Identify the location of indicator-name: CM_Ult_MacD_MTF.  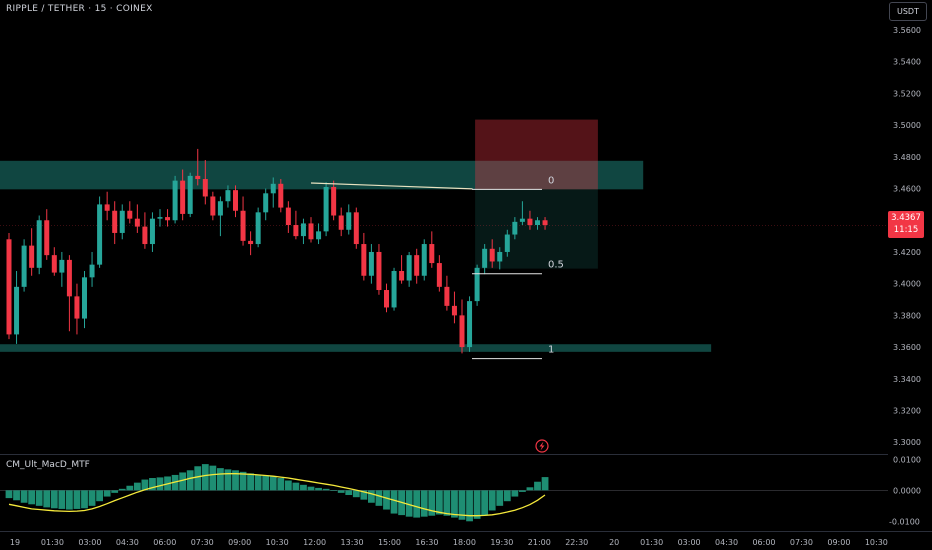
(48, 465).